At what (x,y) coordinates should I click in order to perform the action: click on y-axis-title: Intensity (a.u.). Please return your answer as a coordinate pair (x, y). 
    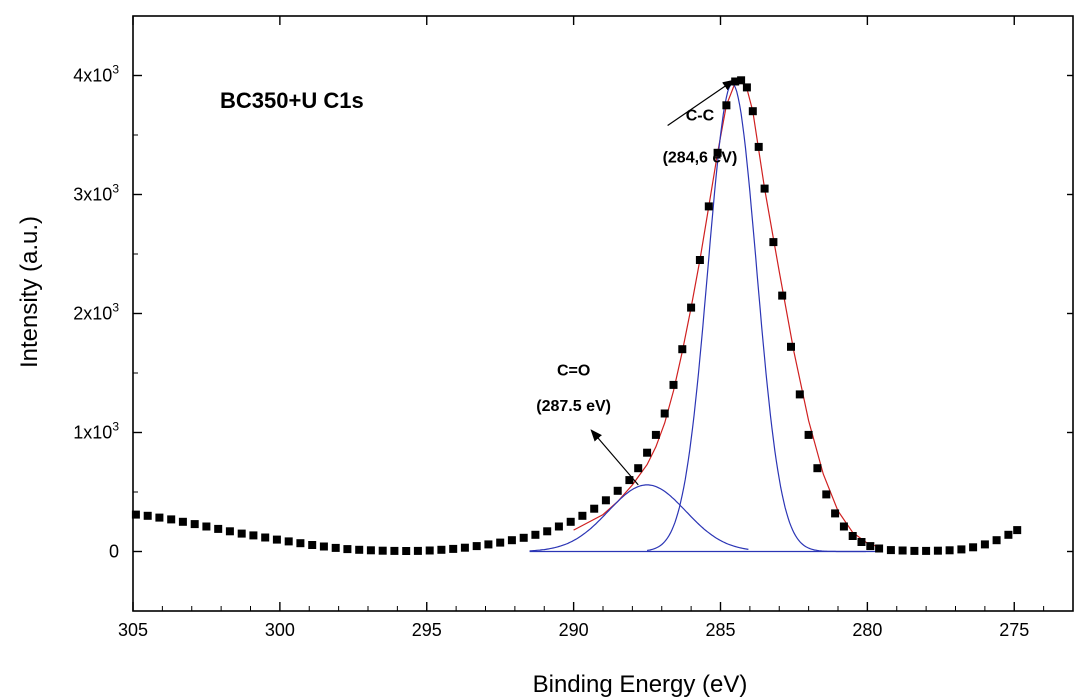
    Looking at the image, I should click on (29, 292).